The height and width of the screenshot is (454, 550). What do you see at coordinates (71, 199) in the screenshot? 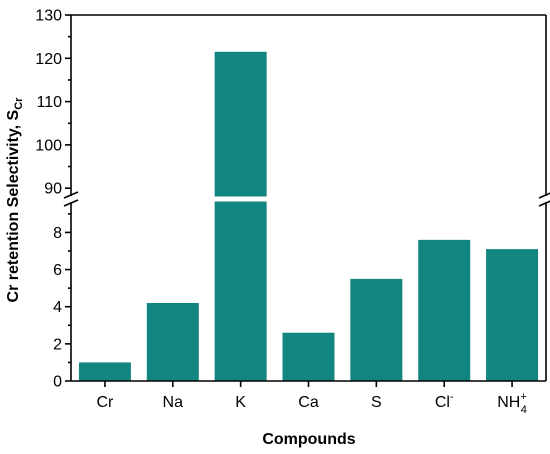
I see `axis-break-gap-left` at bounding box center [71, 199].